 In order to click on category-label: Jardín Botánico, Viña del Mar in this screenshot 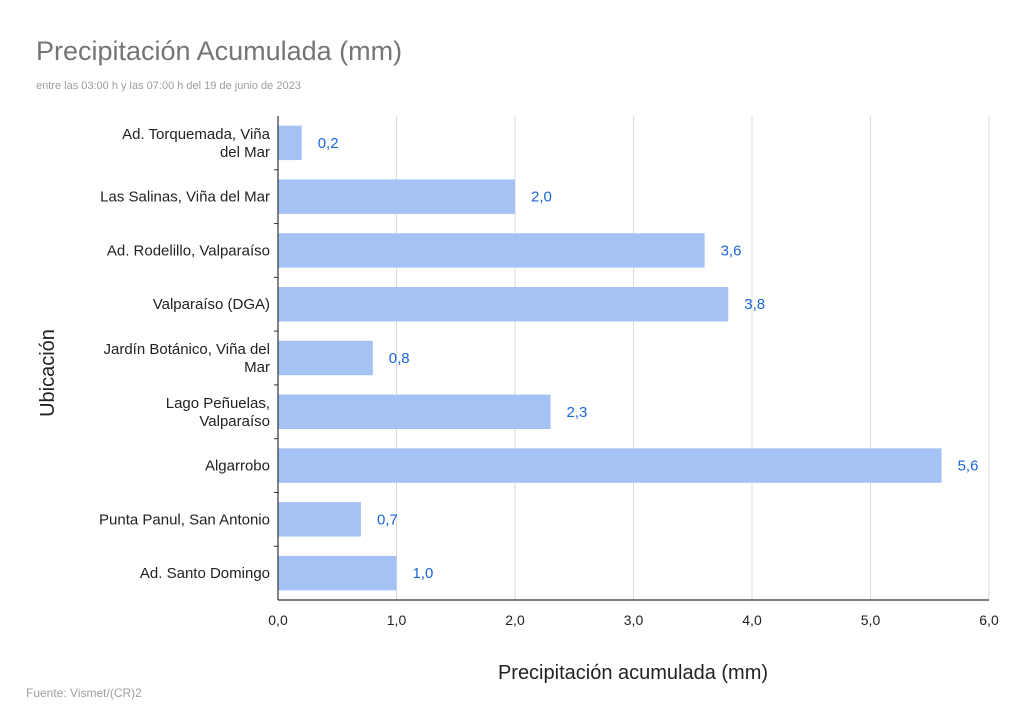, I will do `click(186, 358)`.